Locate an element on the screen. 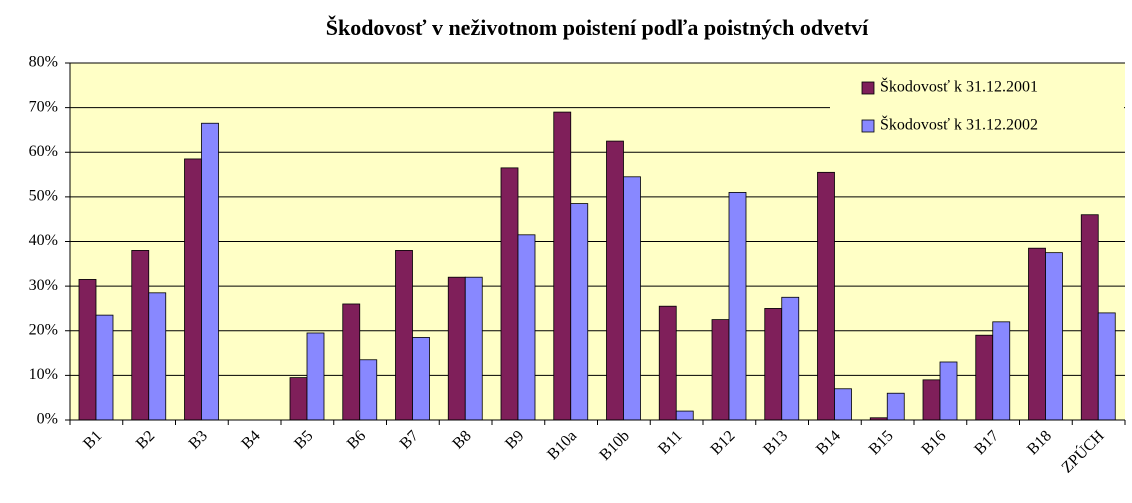 The image size is (1132, 503). x-tick-label: B17 is located at coordinates (986, 442).